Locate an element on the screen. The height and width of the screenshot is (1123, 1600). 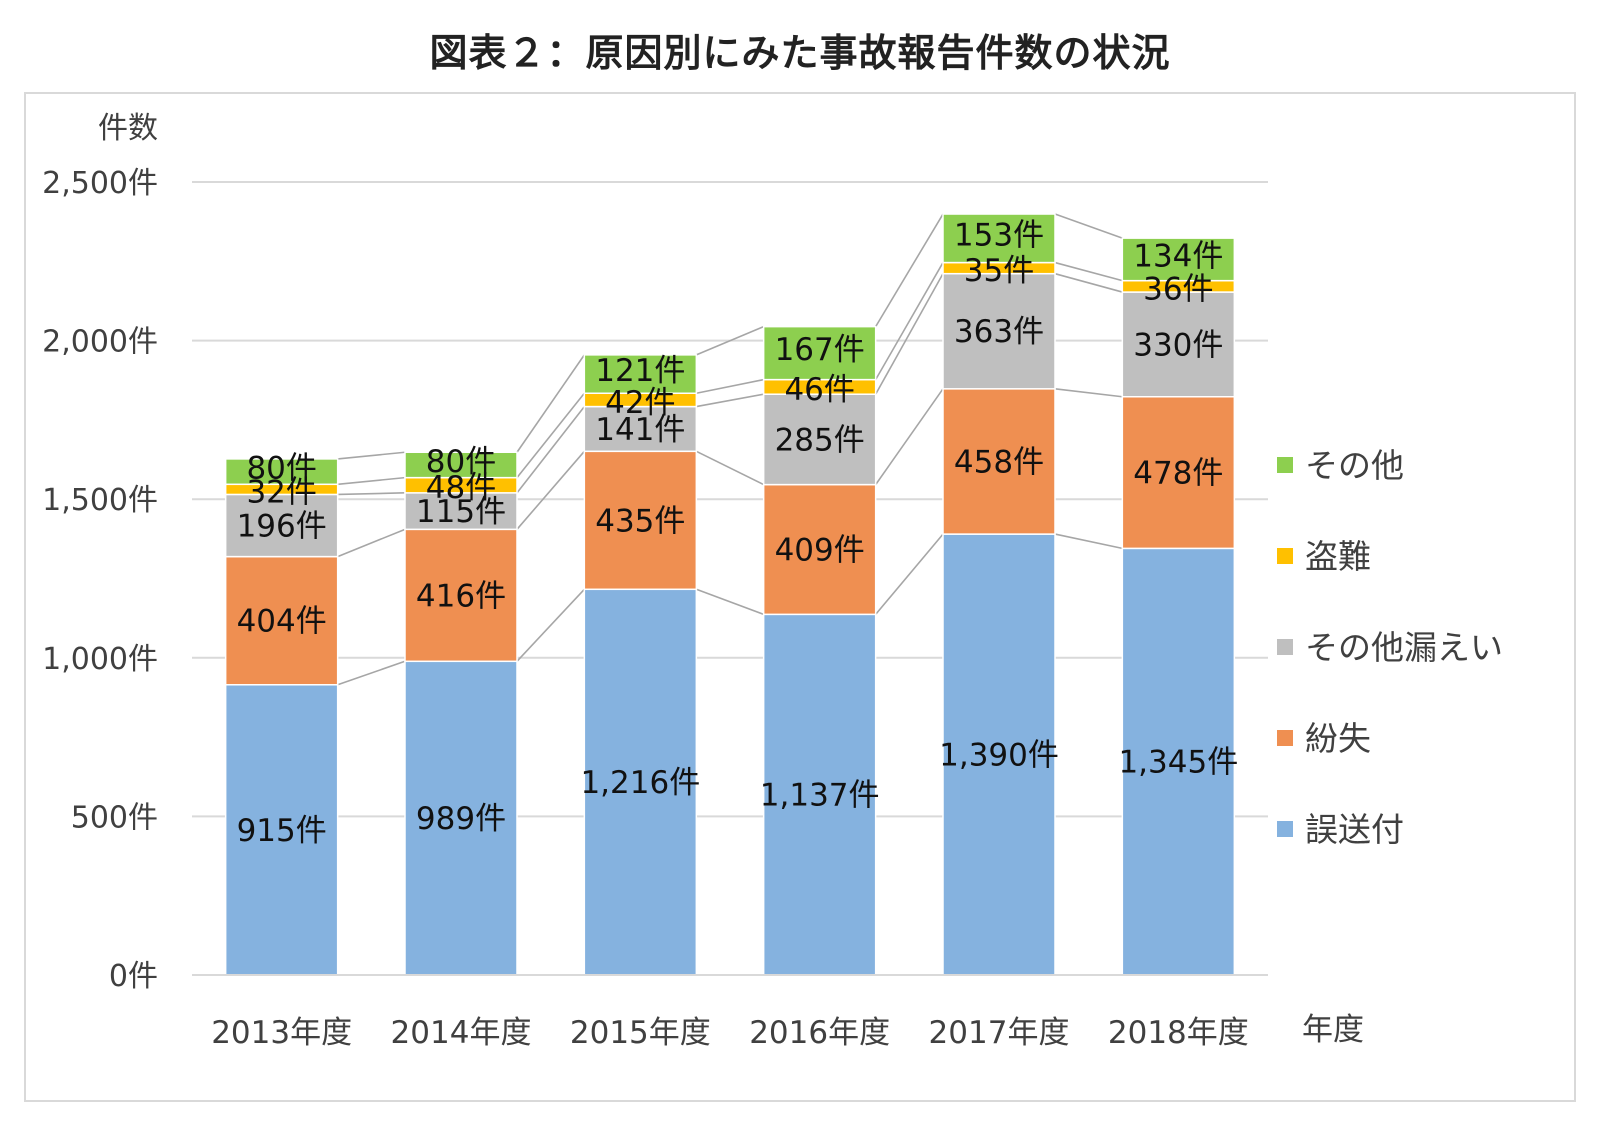
data-label: 285件 is located at coordinates (820, 440).